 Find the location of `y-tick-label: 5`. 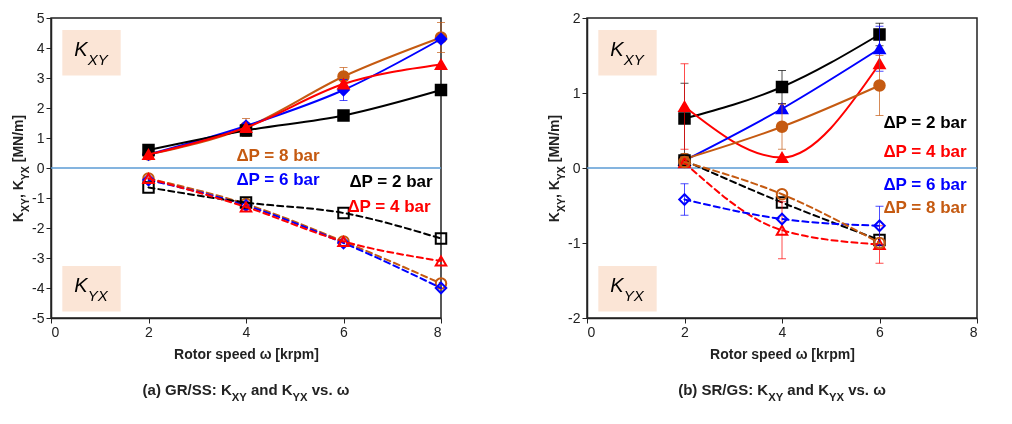

y-tick-label: 5 is located at coordinates (40, 17).